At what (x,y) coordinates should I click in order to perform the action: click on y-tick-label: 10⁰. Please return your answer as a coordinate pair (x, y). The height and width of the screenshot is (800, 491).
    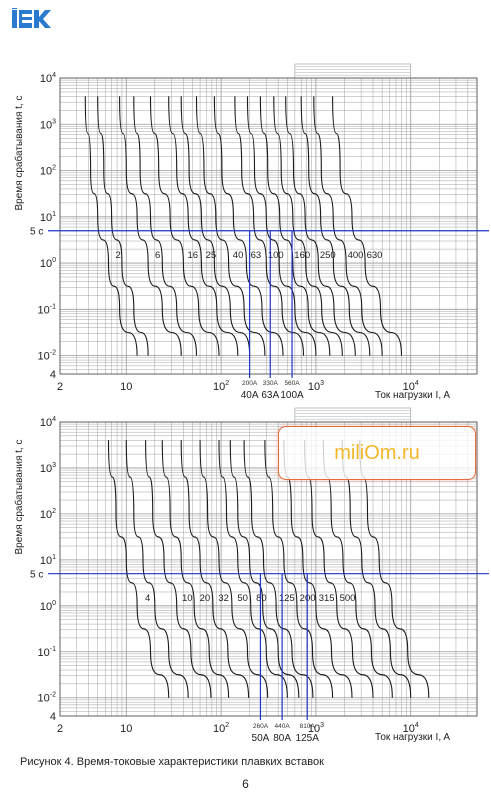
    Looking at the image, I should click on (48, 263).